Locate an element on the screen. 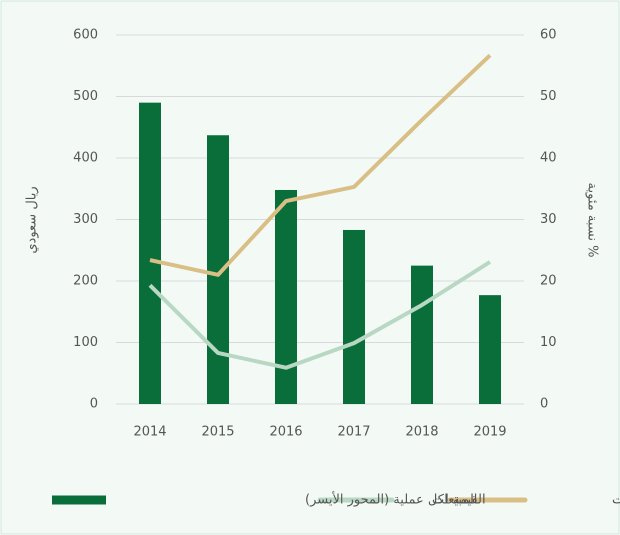 Image resolution: width=620 pixels, height=535 pixels. line is located at coordinates (320, 315).